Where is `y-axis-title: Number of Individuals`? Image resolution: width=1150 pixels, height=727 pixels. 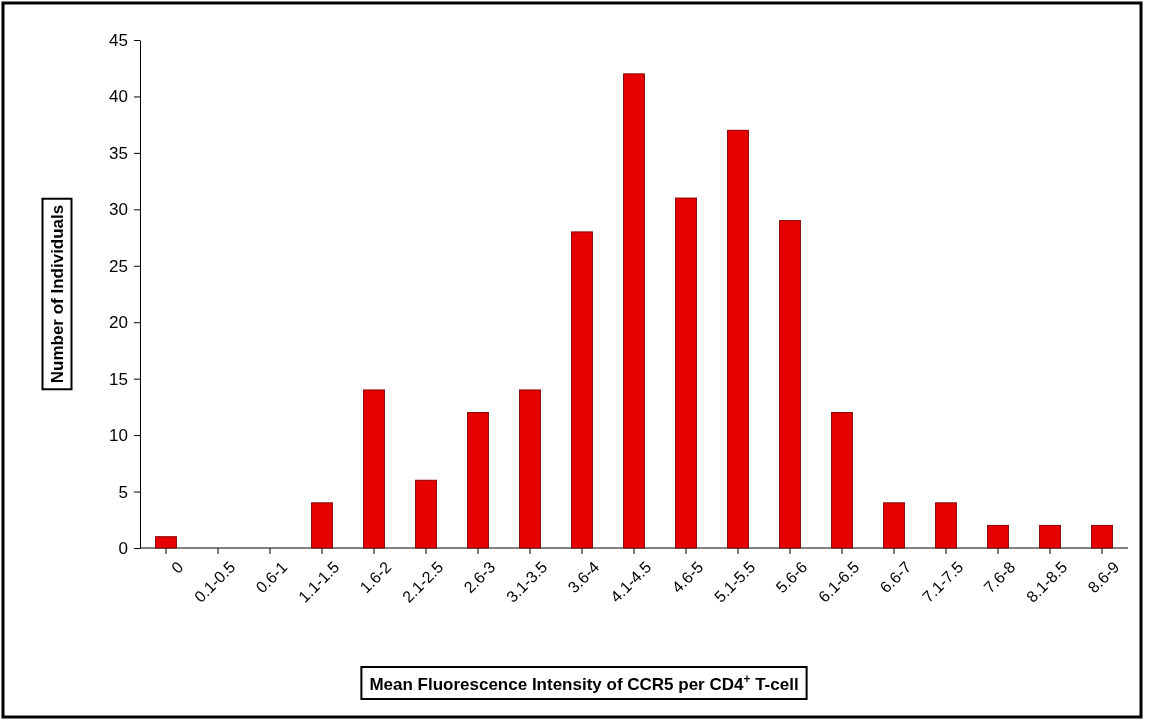 y-axis-title: Number of Individuals is located at coordinates (57, 294).